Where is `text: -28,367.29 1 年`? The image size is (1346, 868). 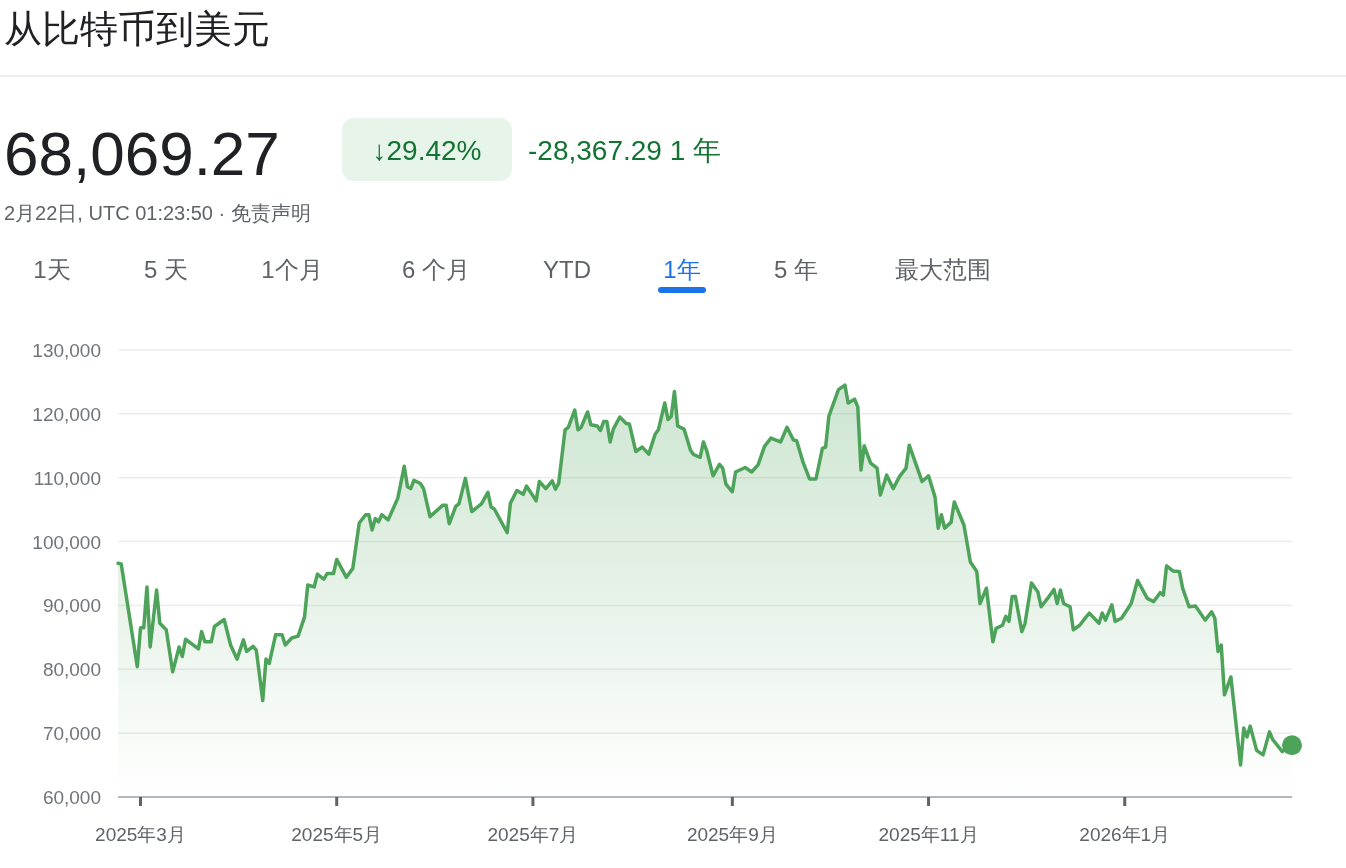 text: -28,367.29 1 年 is located at coordinates (625, 150).